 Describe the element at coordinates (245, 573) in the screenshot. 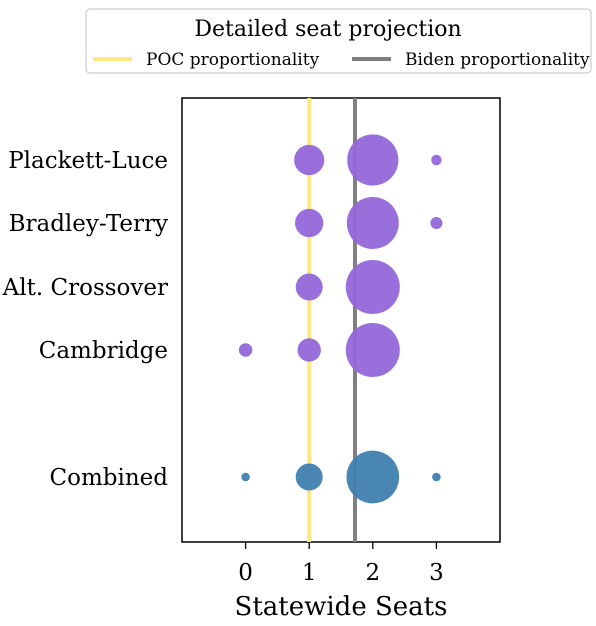

I see `x-tick-label: 0` at that location.